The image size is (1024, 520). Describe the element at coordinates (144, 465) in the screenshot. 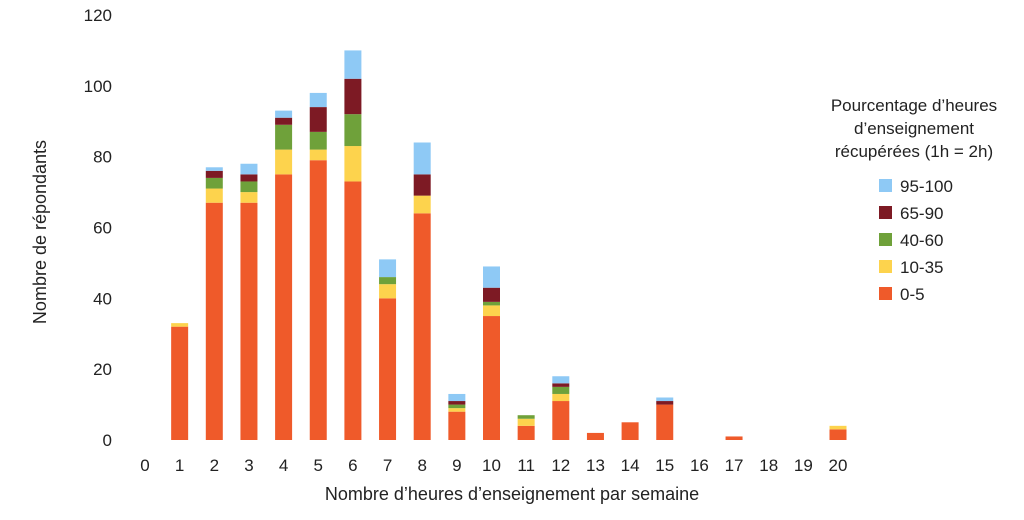

I see `x-tick-label: 0` at that location.